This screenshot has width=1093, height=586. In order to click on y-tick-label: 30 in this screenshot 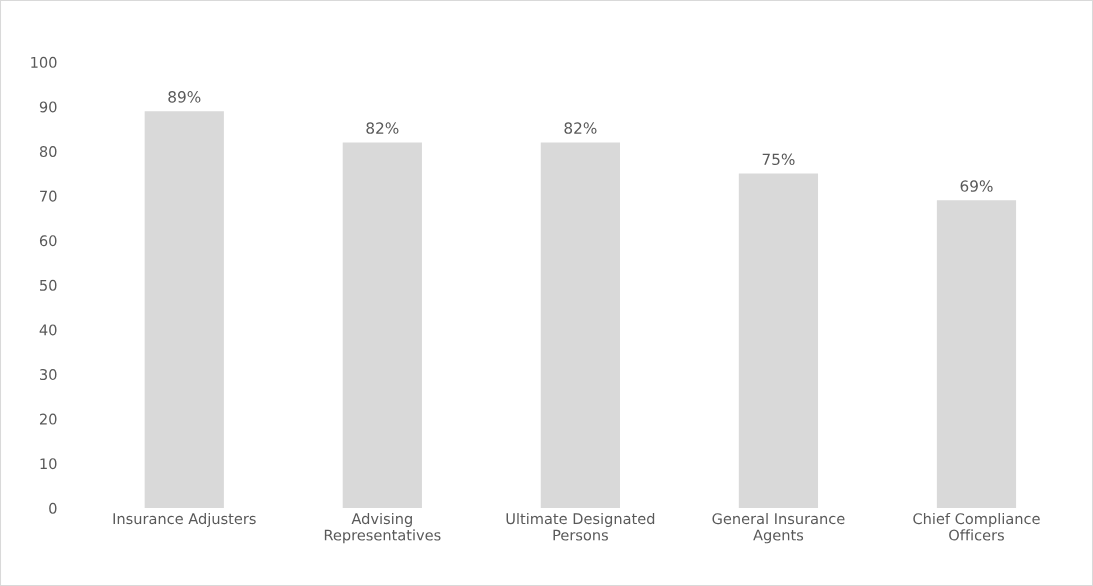, I will do `click(48, 375)`.